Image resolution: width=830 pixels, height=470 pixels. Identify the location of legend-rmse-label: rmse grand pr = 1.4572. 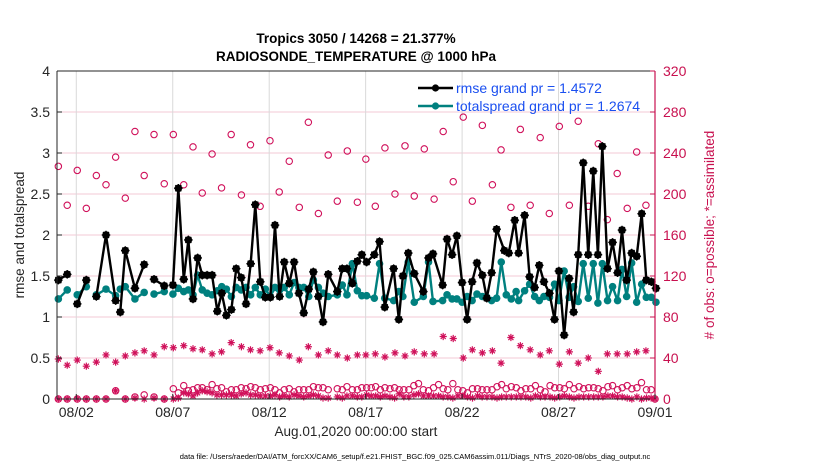
(529, 88).